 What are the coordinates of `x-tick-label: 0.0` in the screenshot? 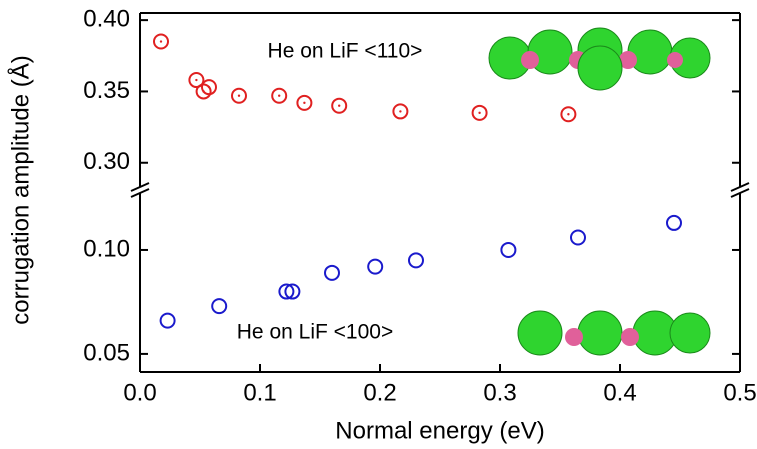 It's located at (139, 392).